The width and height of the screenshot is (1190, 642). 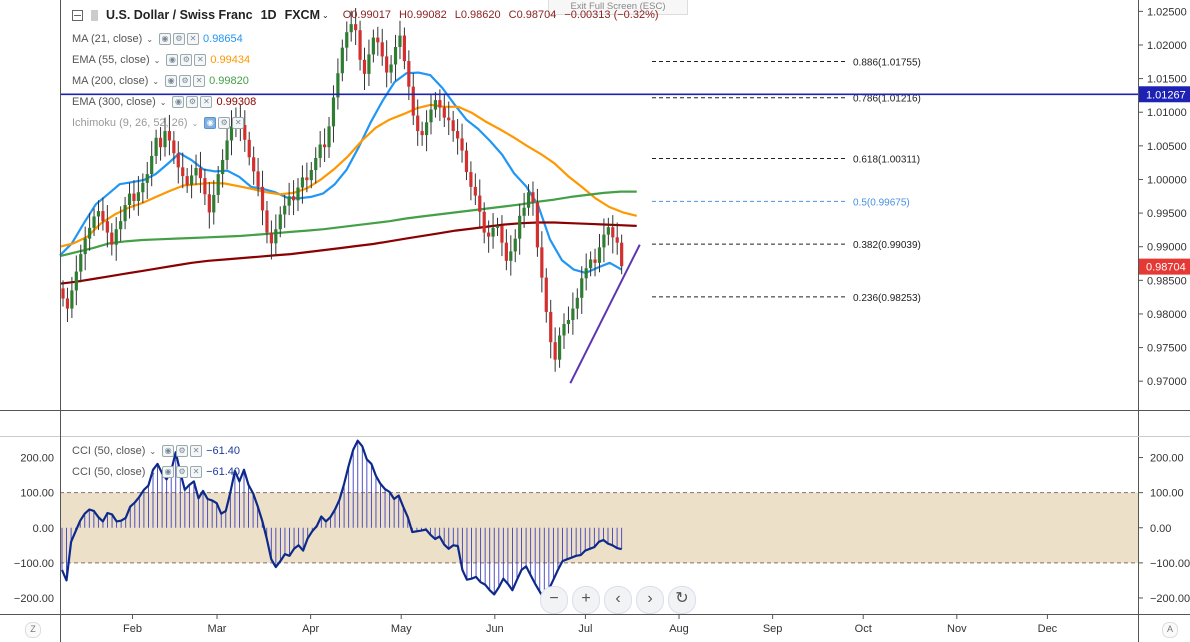 I want to click on symbol-flag-icon, so click(x=94, y=15).